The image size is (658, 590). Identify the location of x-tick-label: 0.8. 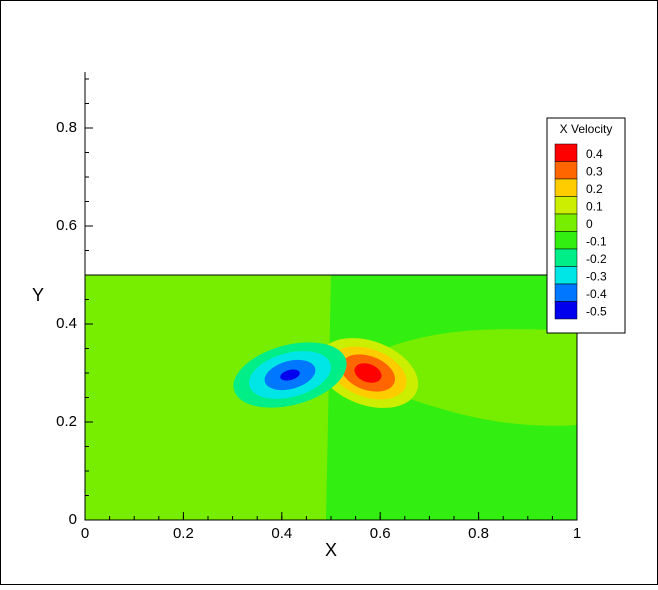
(478, 533).